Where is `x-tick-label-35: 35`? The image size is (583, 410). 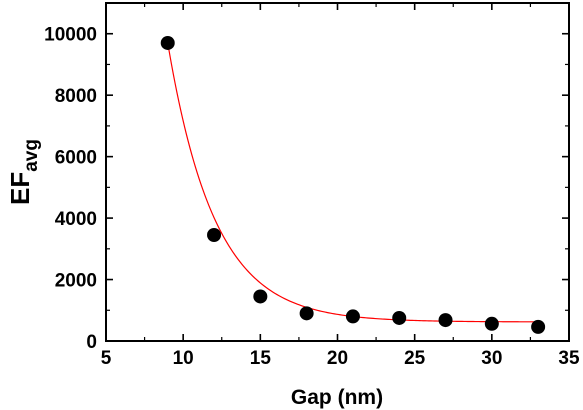
x-tick-label-35: 35 is located at coordinates (569, 358).